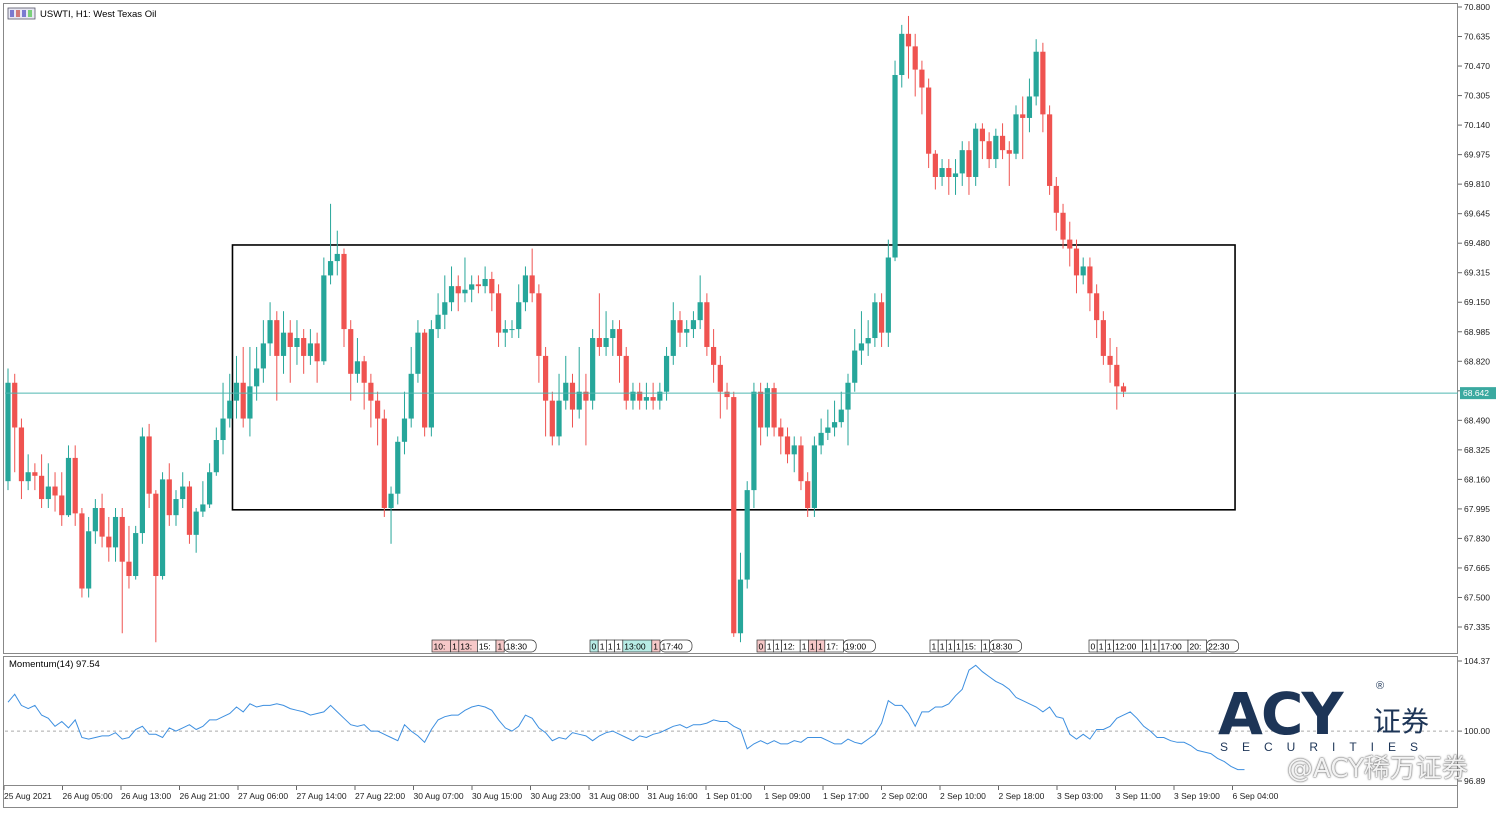 The image size is (1507, 816). Describe the element at coordinates (789, 647) in the screenshot. I see `event-marker-label: 12:` at that location.